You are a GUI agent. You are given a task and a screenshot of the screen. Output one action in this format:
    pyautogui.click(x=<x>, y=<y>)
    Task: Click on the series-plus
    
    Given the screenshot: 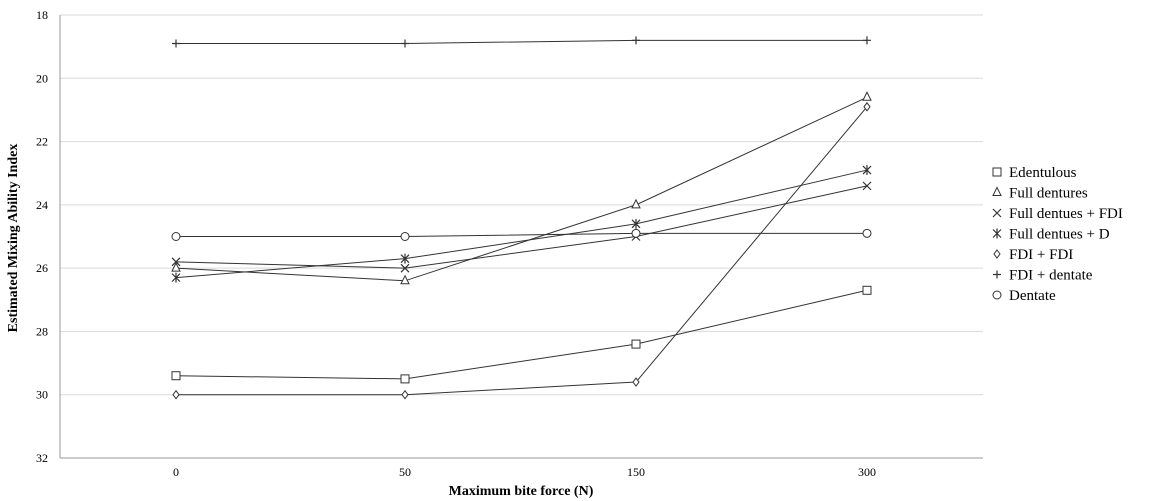 What is the action you would take?
    pyautogui.click(x=521, y=42)
    